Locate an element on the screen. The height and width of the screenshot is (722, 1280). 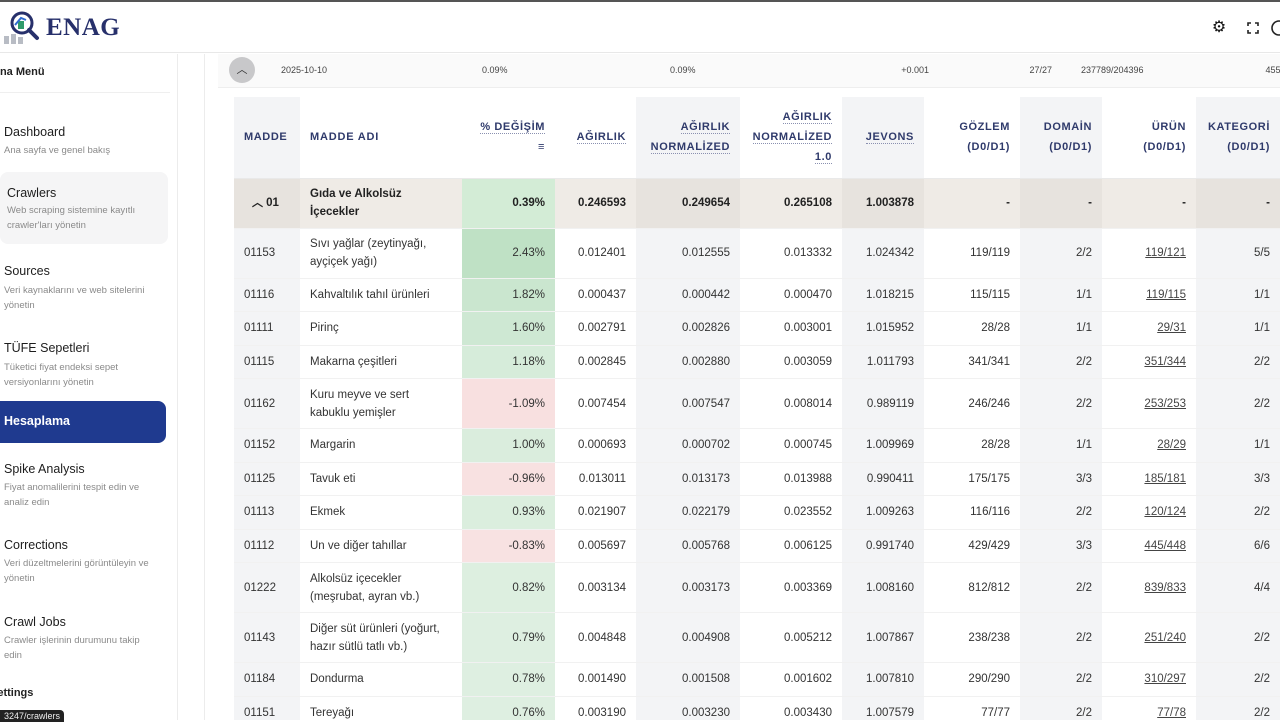
cell-agirlik: 0.003134 is located at coordinates (595, 587).